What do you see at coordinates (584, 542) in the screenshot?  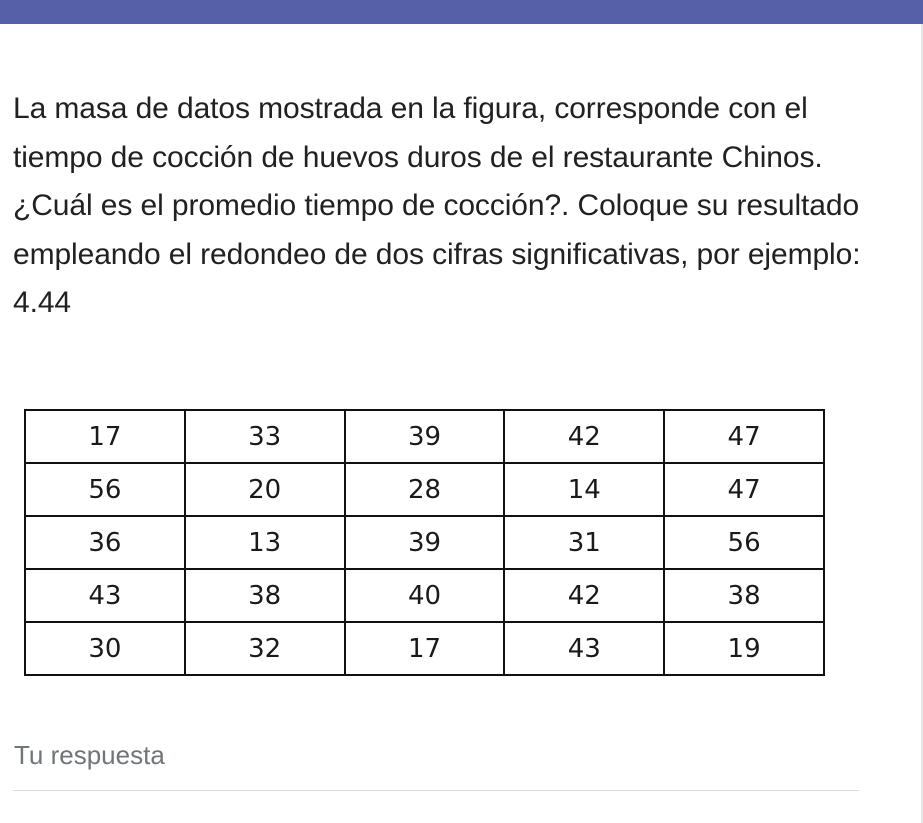 I see `table-cell: 31` at bounding box center [584, 542].